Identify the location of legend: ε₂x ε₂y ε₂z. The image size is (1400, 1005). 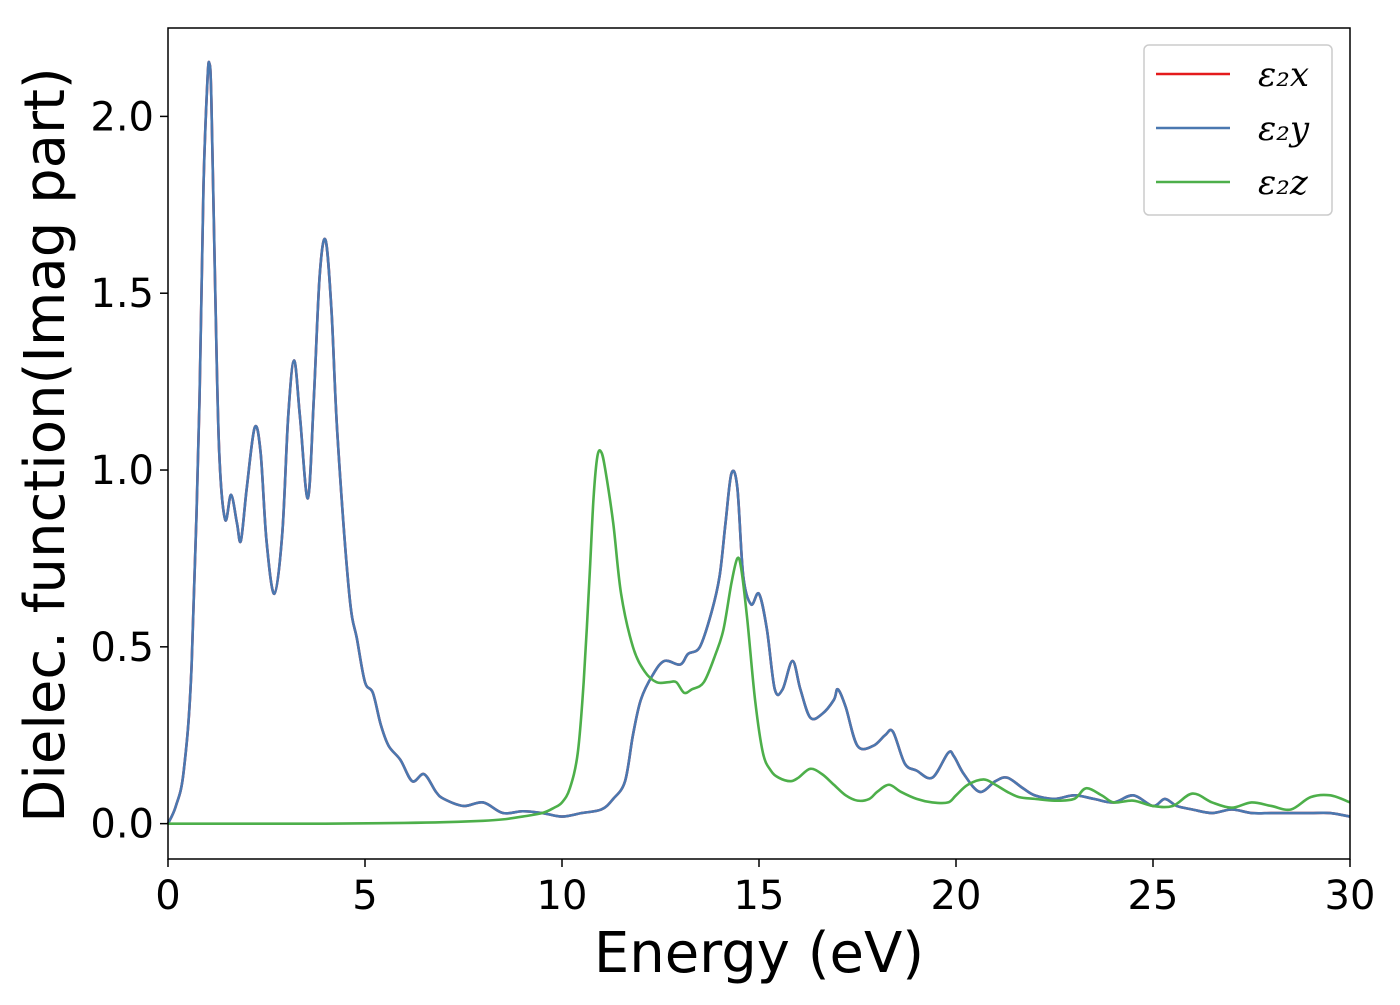
(1238, 130).